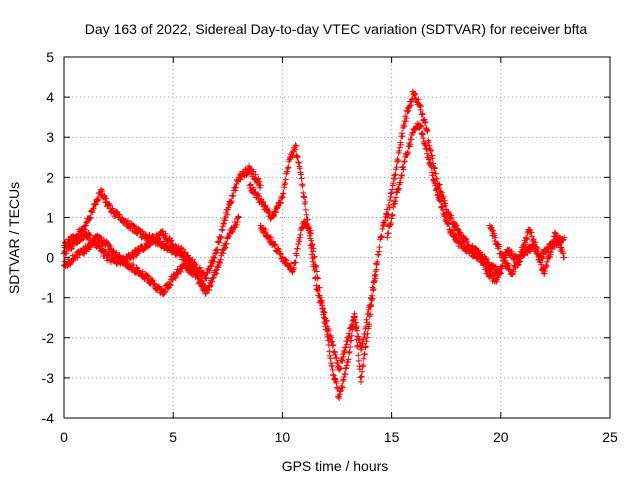 The width and height of the screenshot is (640, 480). What do you see at coordinates (14, 238) in the screenshot?
I see `y-axis-label: SDTVAR / TECUs` at bounding box center [14, 238].